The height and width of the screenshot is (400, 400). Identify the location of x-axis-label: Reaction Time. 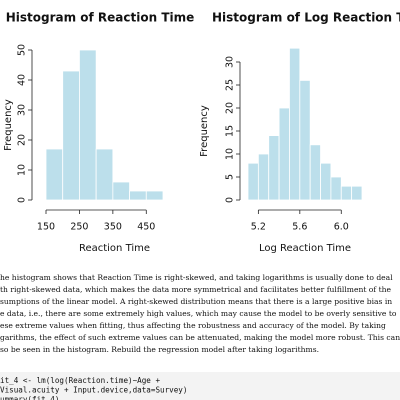
(114, 248).